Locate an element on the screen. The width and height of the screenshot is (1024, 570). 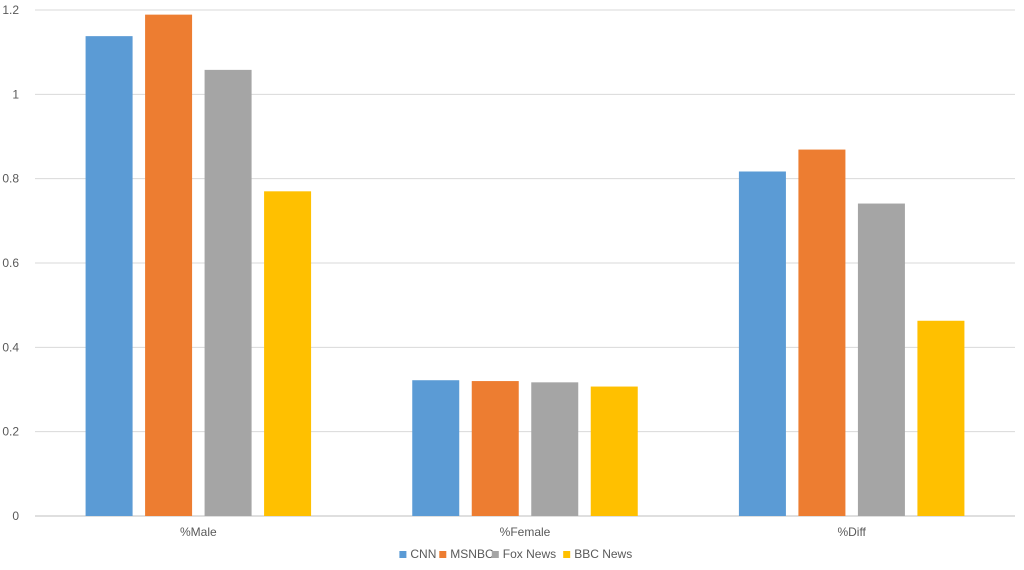
x-axis: %Male %Female %Diff is located at coordinates (523, 532).